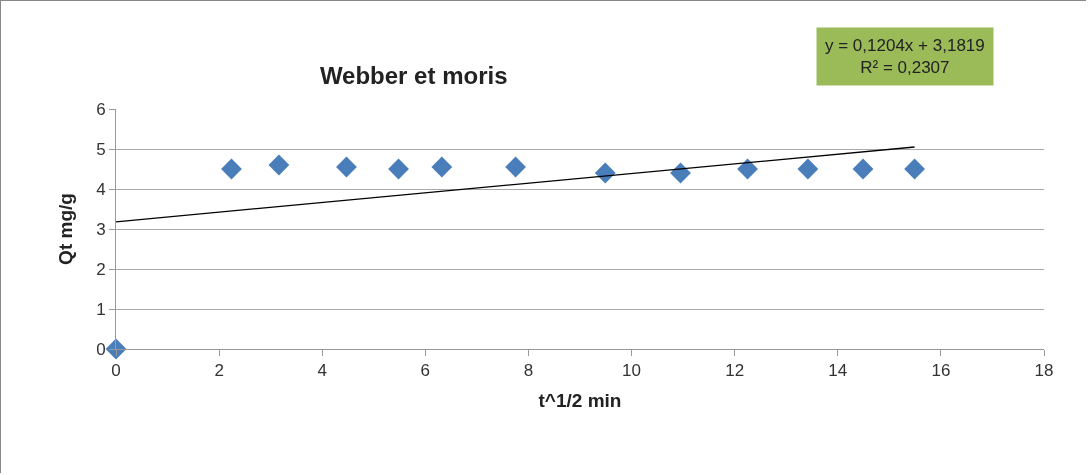 The image size is (1088, 475). Describe the element at coordinates (905, 68) in the screenshot. I see `text: R² = 0,2307` at that location.